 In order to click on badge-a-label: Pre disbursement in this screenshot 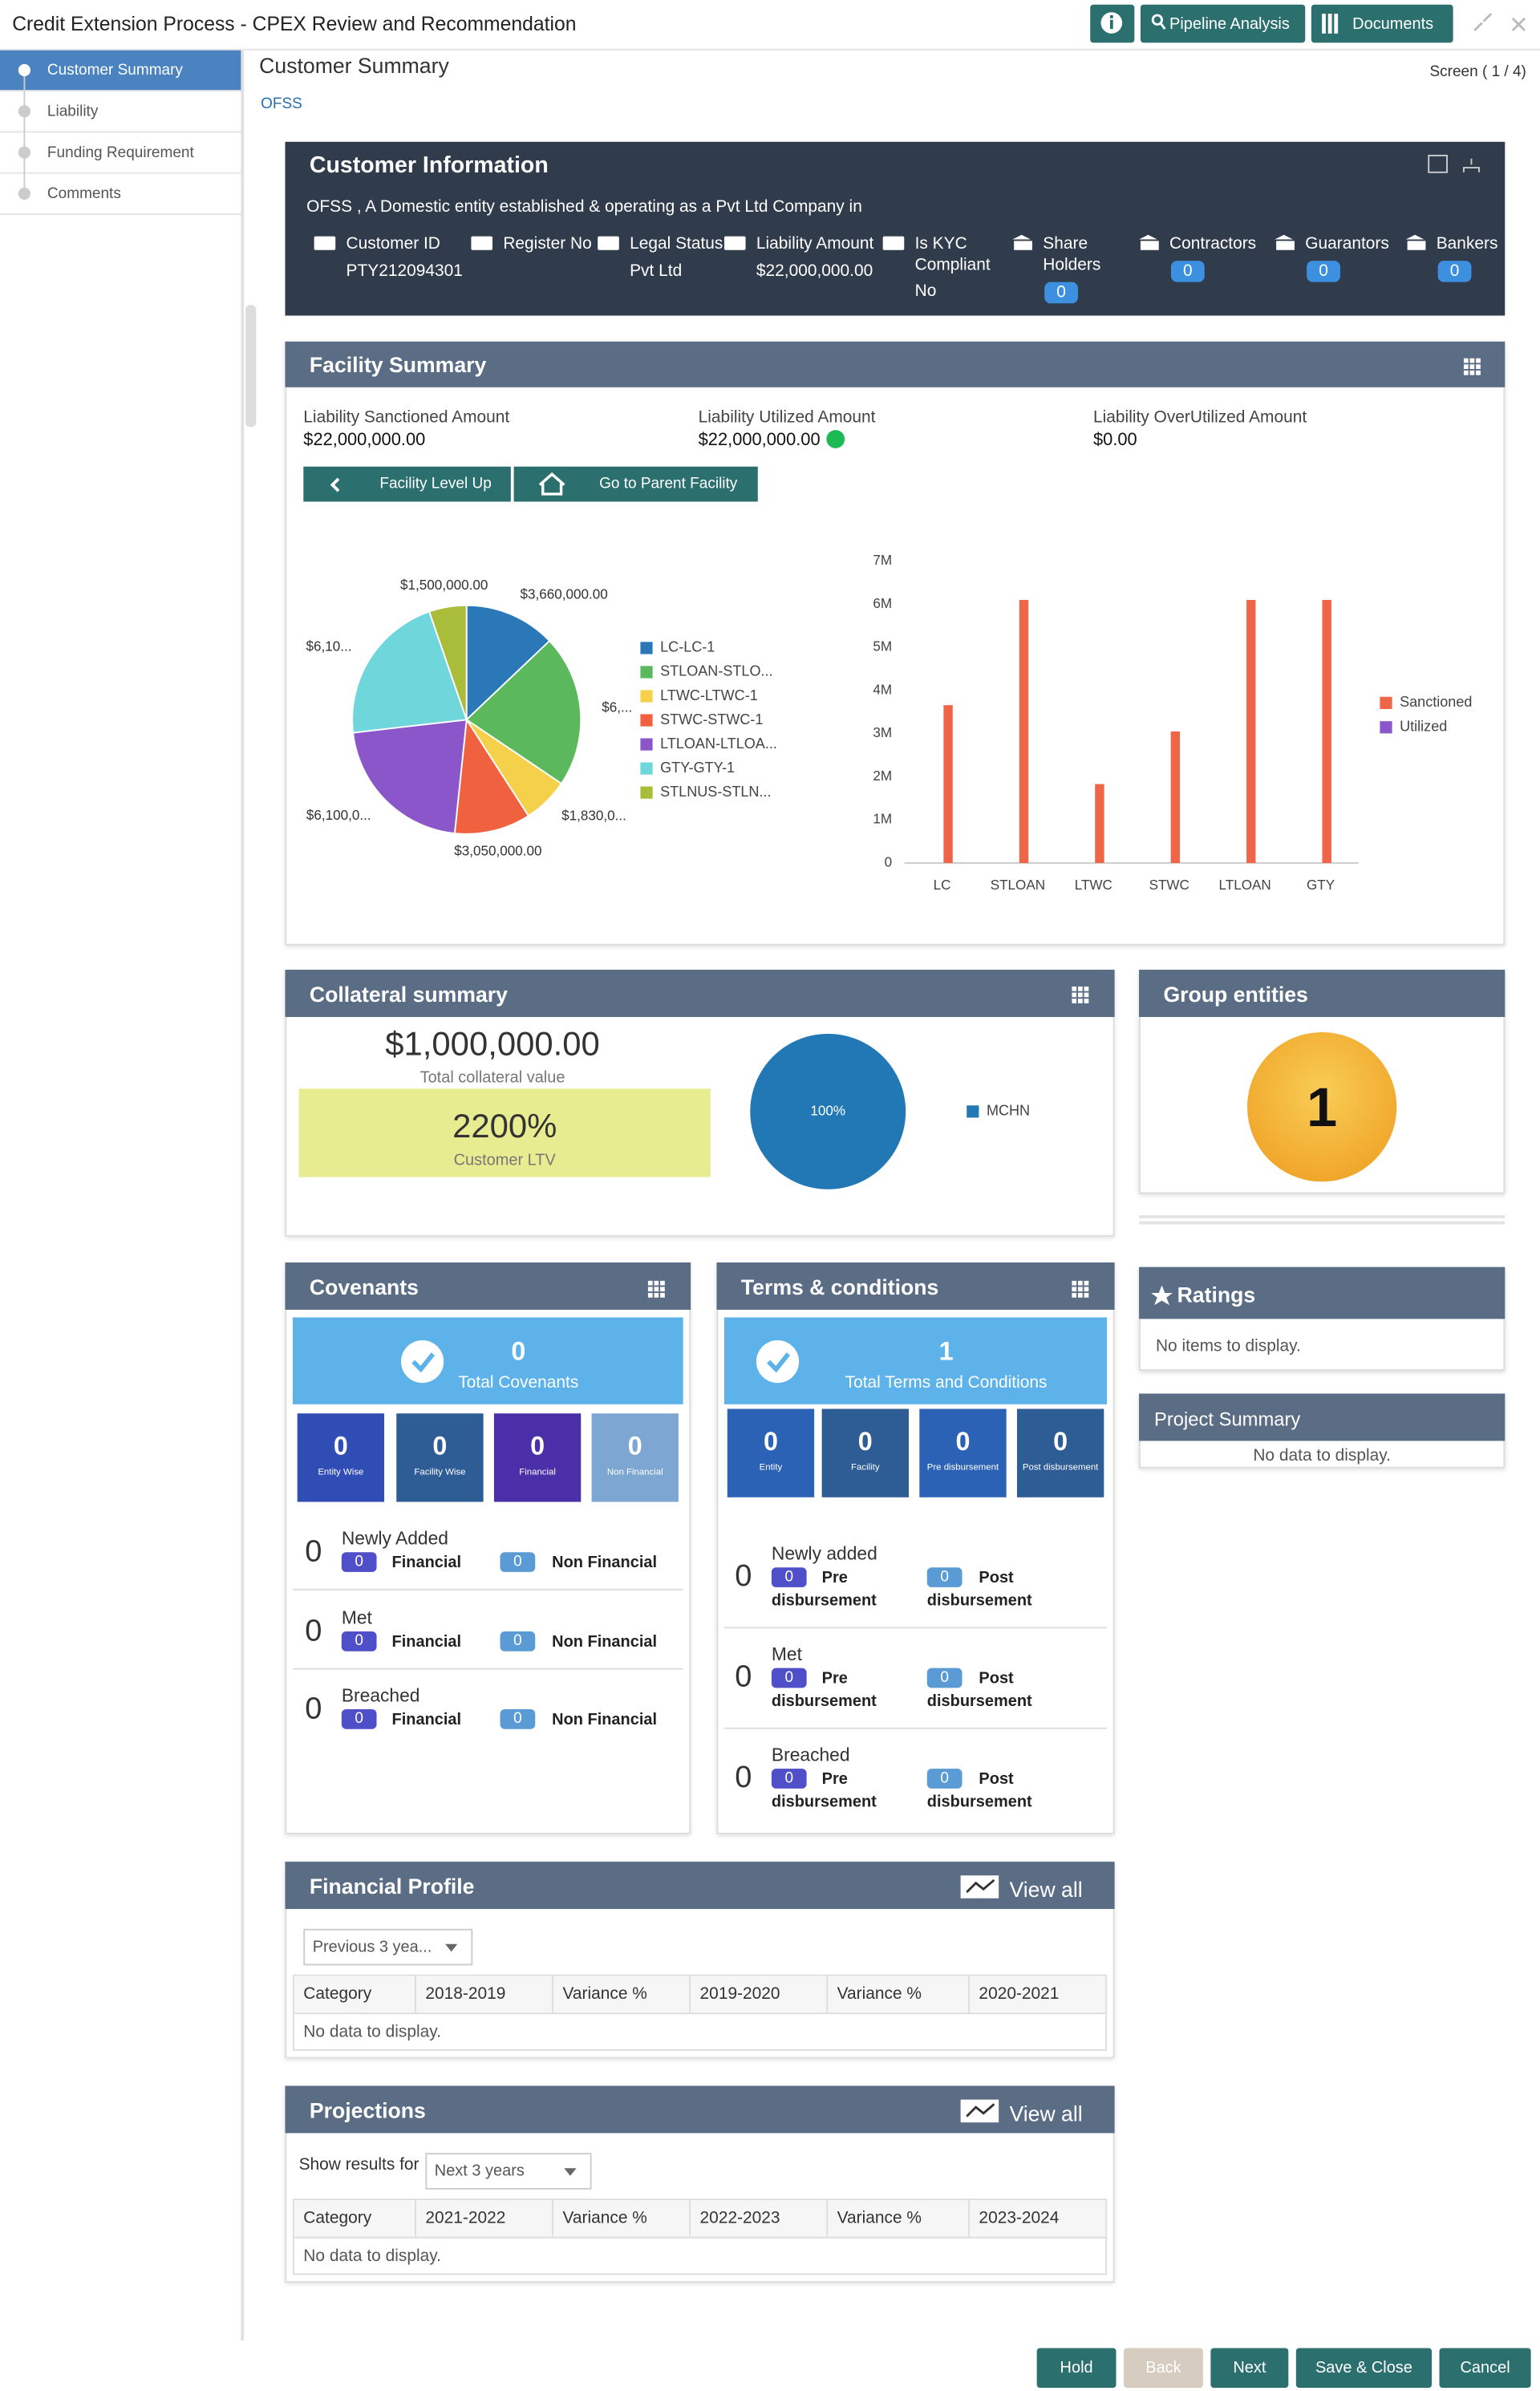, I will do `click(824, 1791)`.